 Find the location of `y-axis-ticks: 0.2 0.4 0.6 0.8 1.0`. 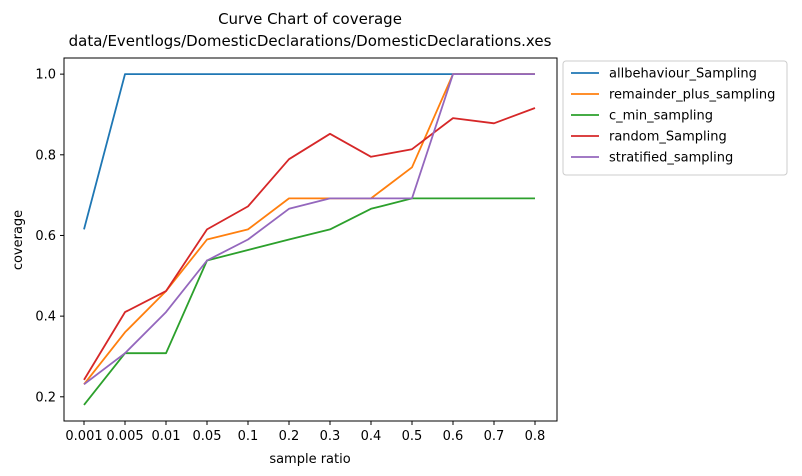

y-axis-ticks: 0.2 0.4 0.6 0.8 1.0 is located at coordinates (49, 236).